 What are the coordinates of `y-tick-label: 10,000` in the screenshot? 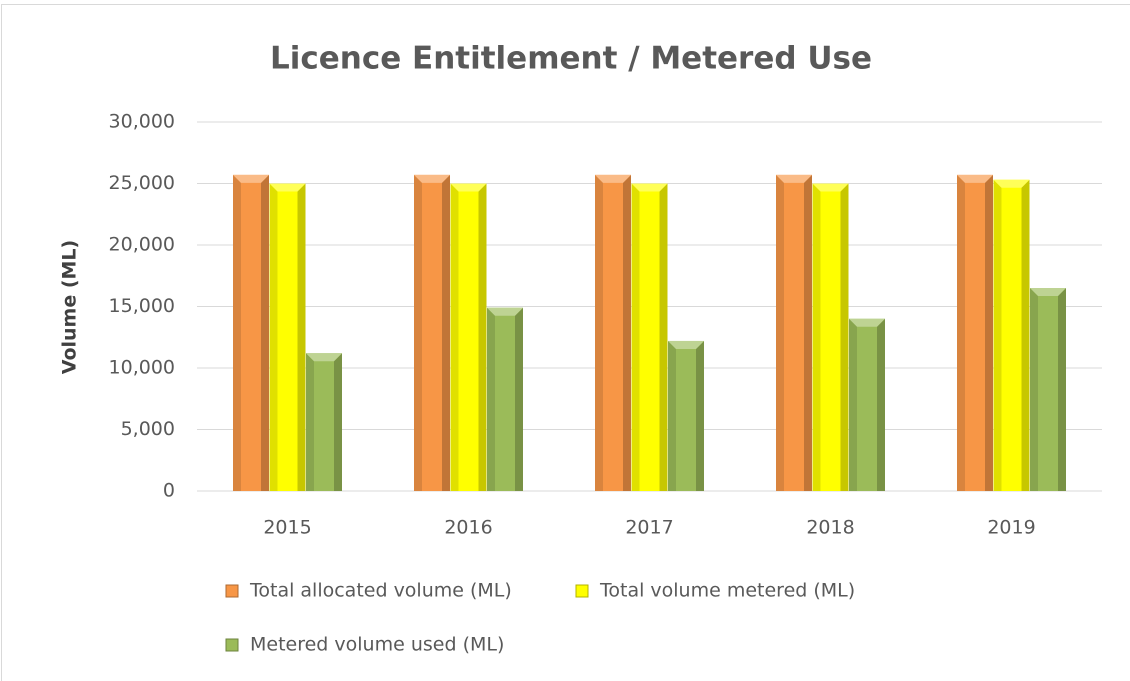 It's located at (142, 368).